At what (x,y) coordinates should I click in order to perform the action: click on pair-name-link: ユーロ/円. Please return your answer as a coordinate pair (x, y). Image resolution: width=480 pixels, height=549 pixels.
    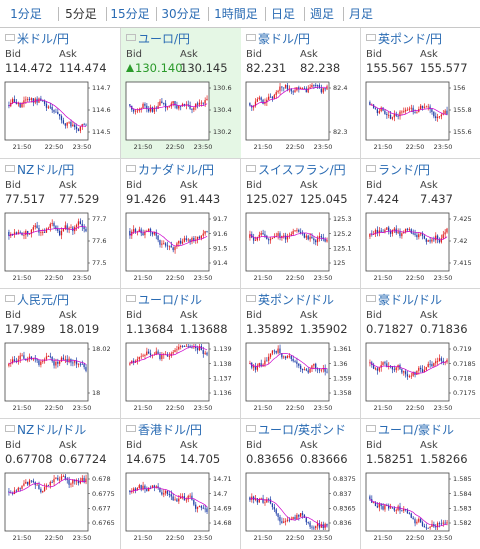
    Looking at the image, I should click on (164, 39).